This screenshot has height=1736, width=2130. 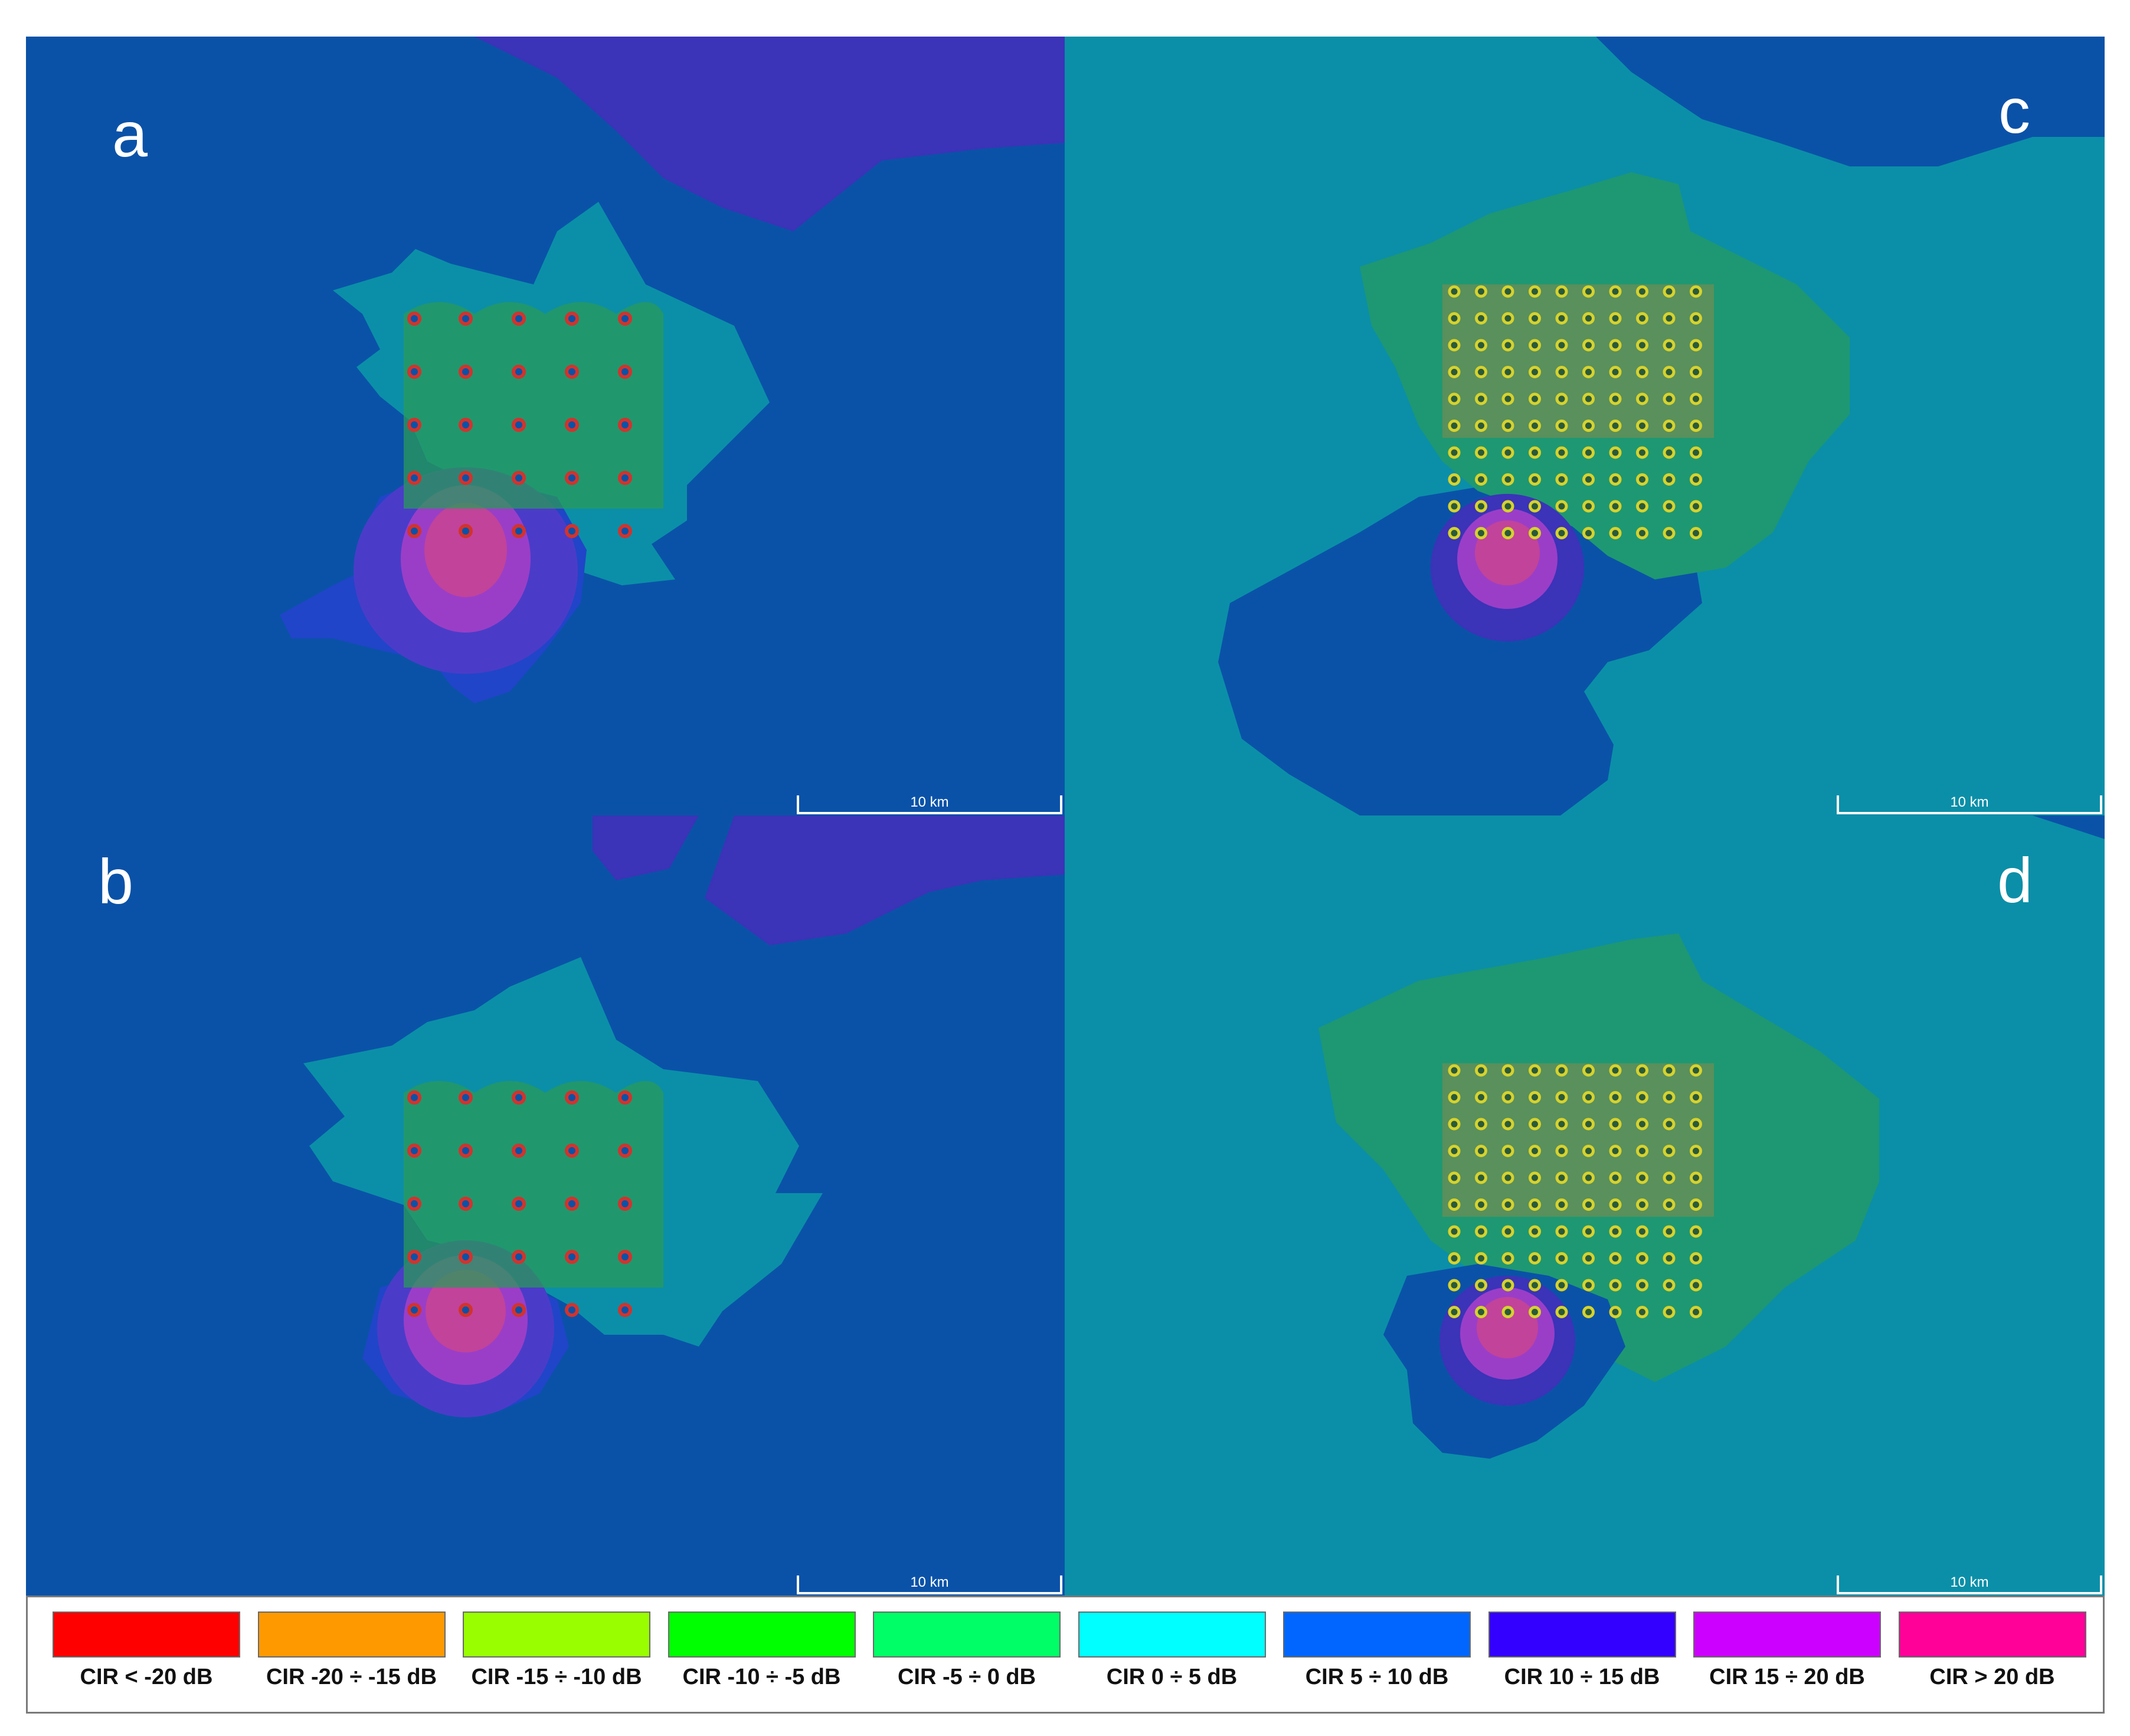 I want to click on legend-label: CIR 5 ÷ 10 dB, so click(x=1377, y=1677).